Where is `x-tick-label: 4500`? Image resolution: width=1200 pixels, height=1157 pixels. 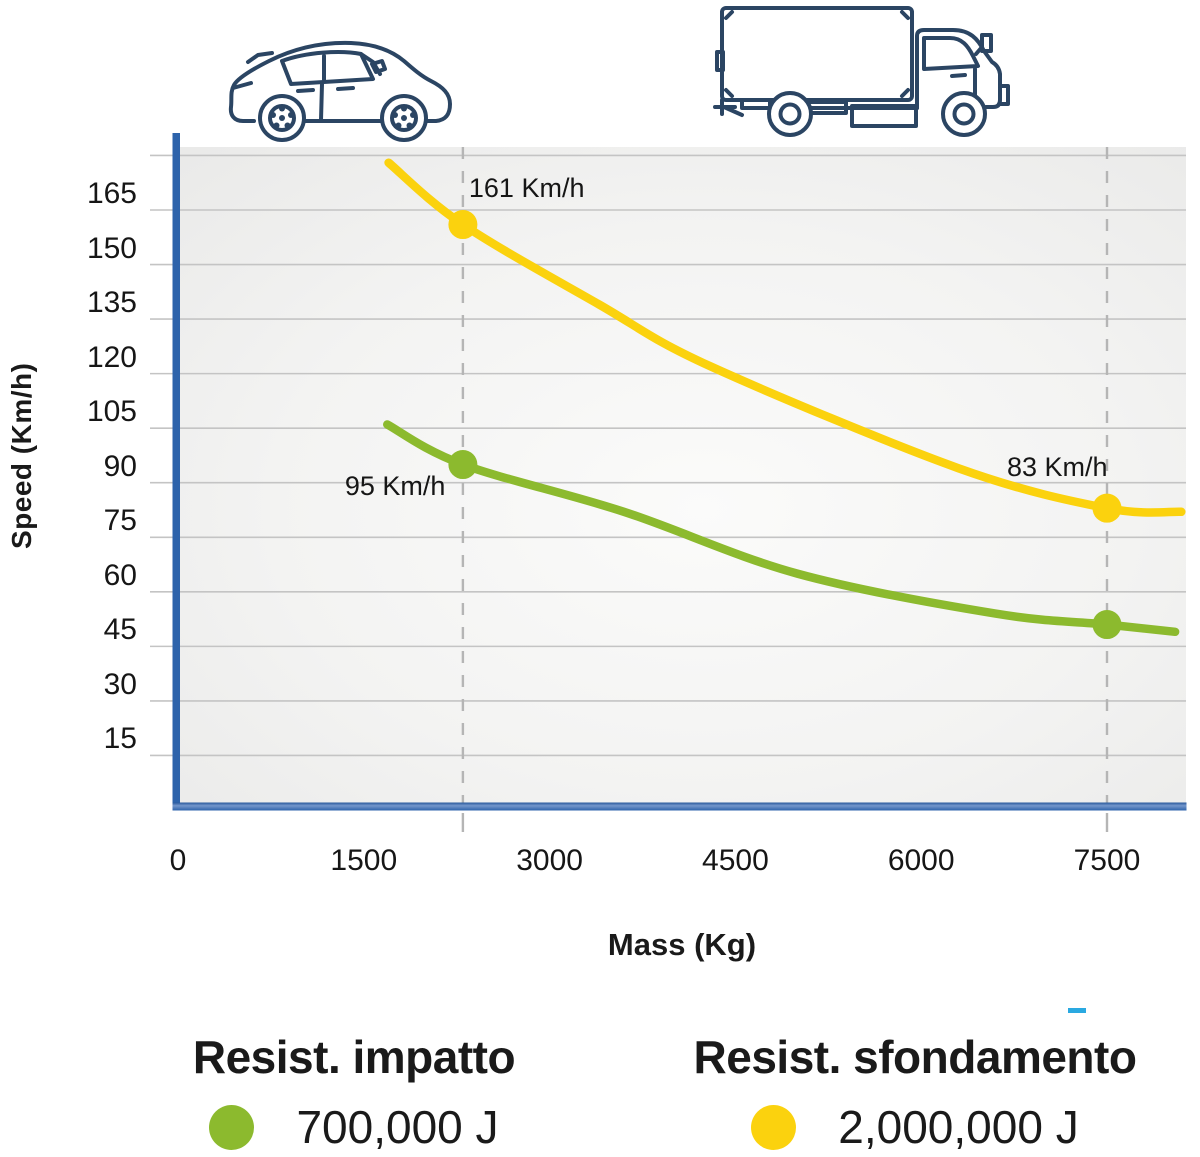 x-tick-label: 4500 is located at coordinates (735, 860).